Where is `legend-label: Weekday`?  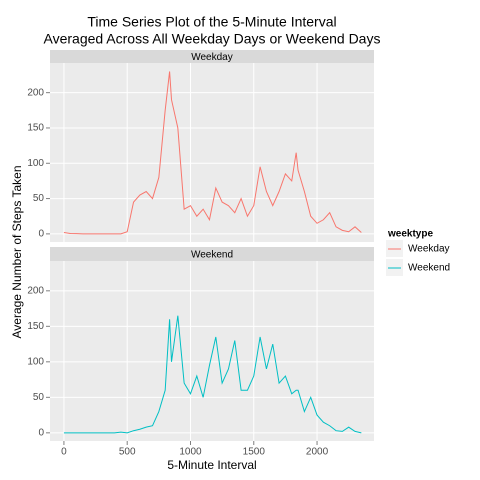
legend-label: Weekday is located at coordinates (429, 249).